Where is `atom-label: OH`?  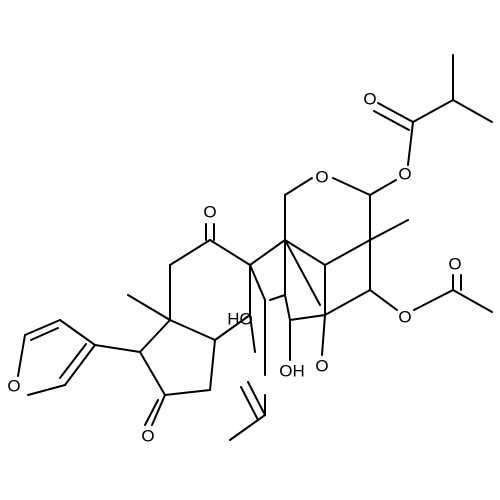 atom-label: OH is located at coordinates (292, 370).